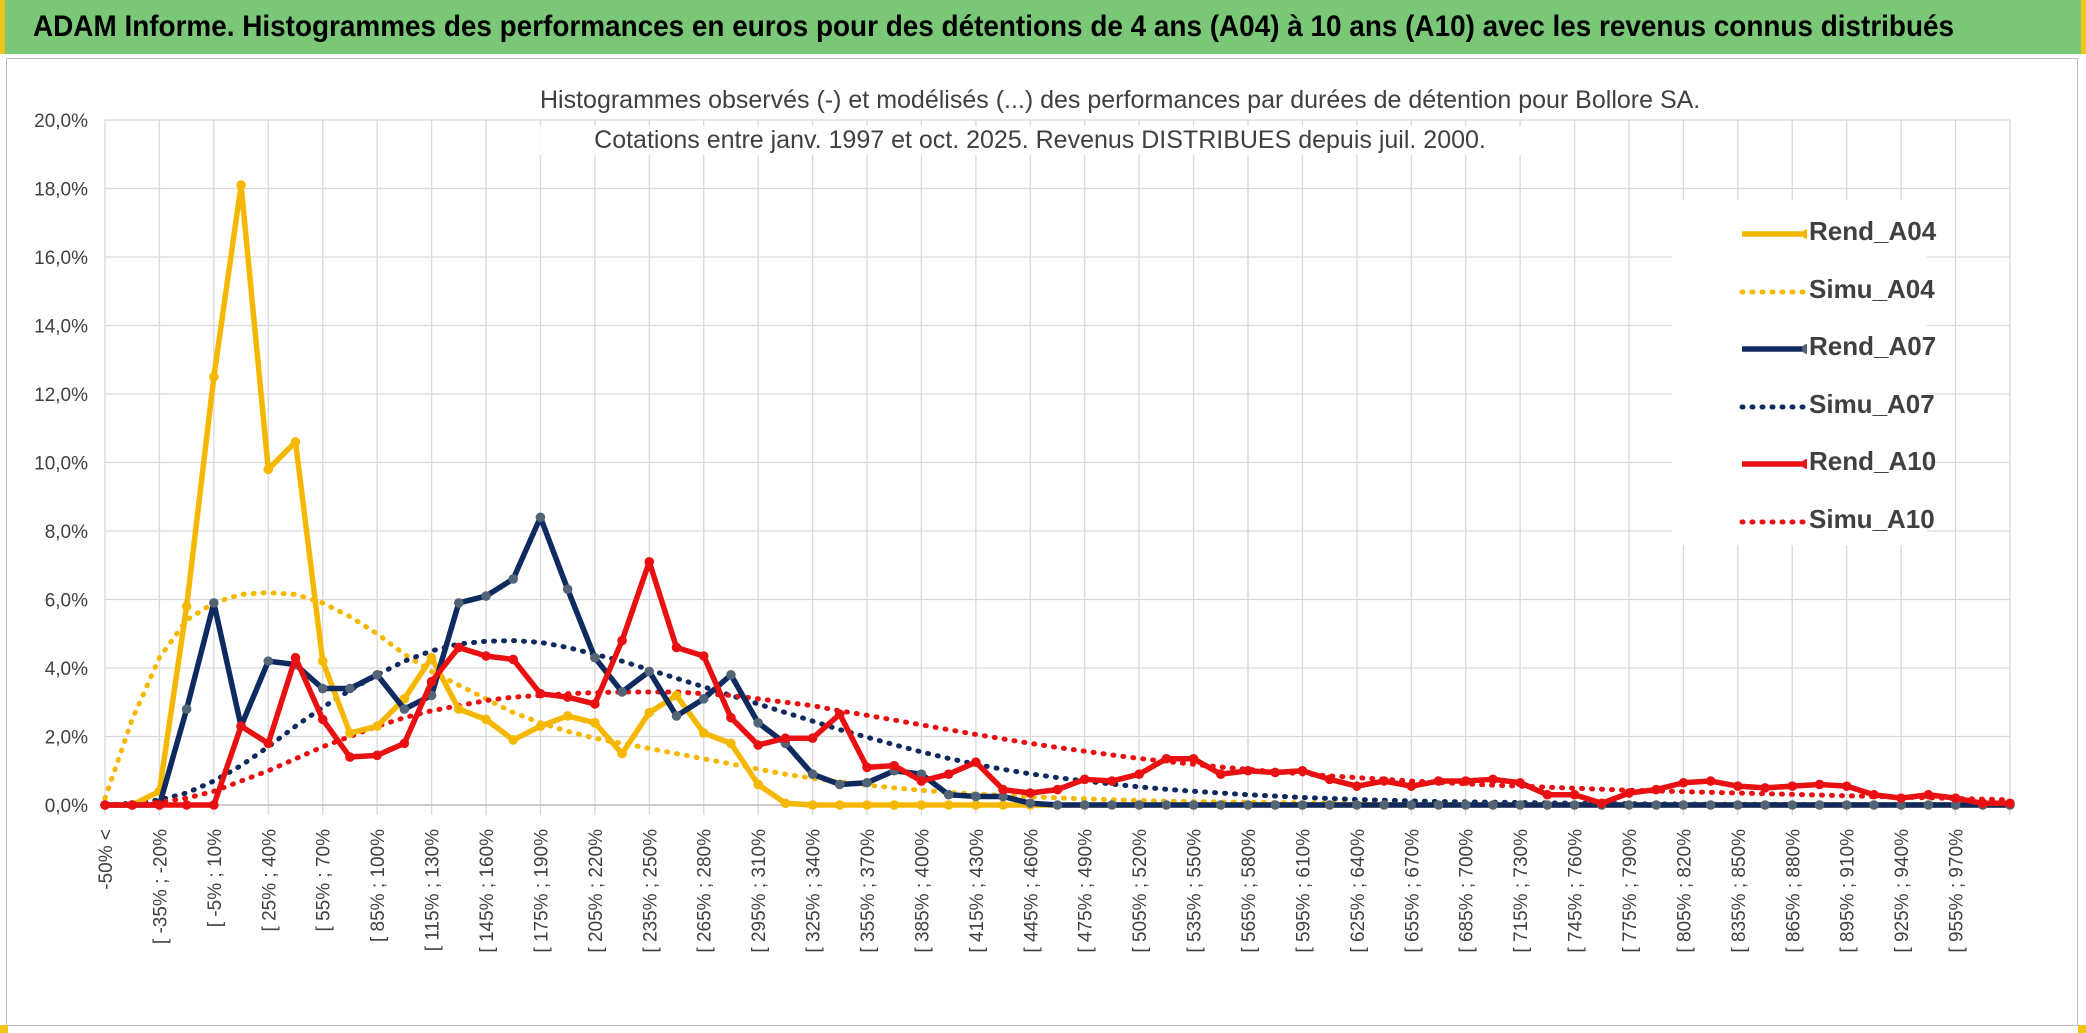 This screenshot has height=1033, width=2086. I want to click on y-tick-label: 2,0%, so click(66, 738).